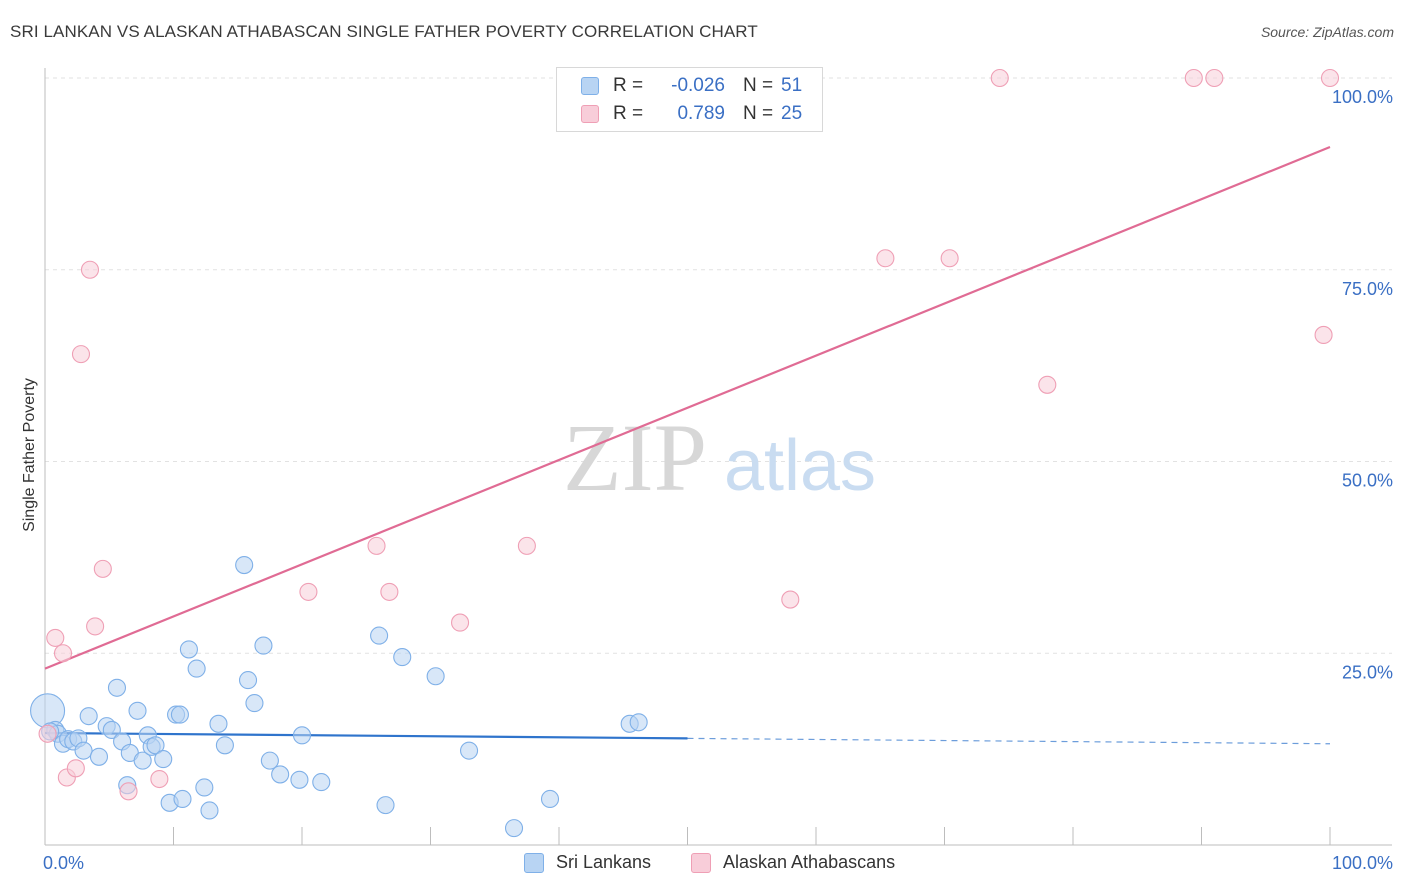  What do you see at coordinates (1362, 97) in the screenshot?
I see `y-tick-label: 100.0%` at bounding box center [1362, 97].